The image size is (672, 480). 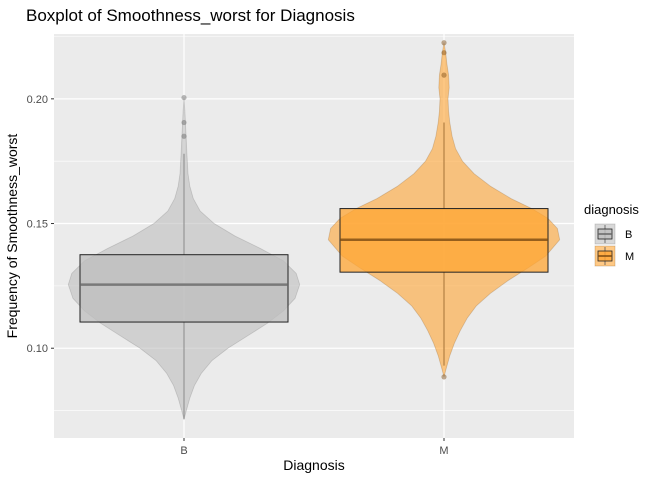 What do you see at coordinates (313, 465) in the screenshot?
I see `x-axis-title: Diagnosis` at bounding box center [313, 465].